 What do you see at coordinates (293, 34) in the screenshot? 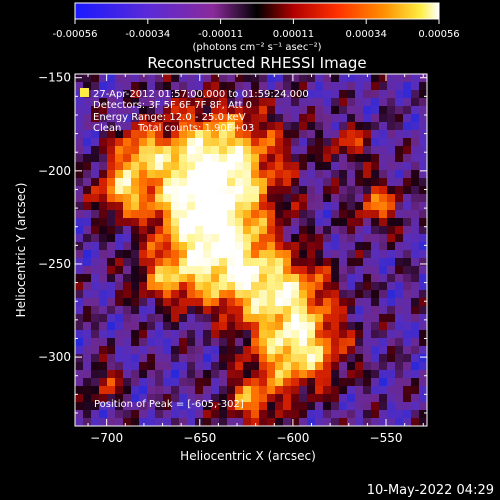
I see `colorbar-tick-label: 0.00011` at bounding box center [293, 34].